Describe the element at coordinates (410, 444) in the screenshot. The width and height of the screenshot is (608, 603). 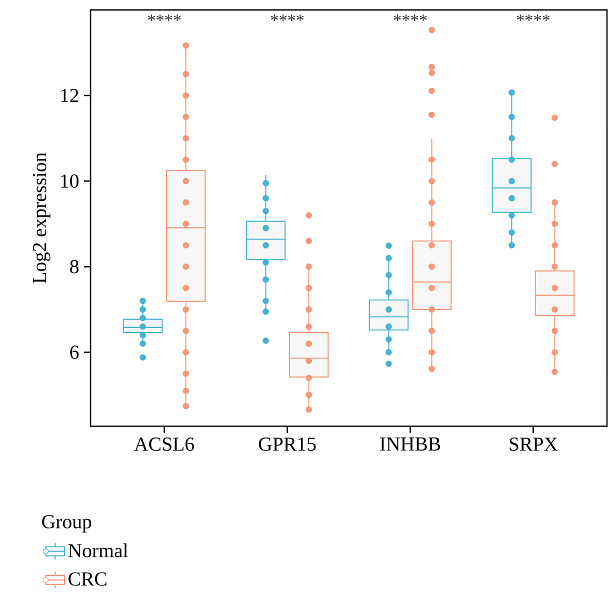
I see `x-tick-label: INHBB` at that location.